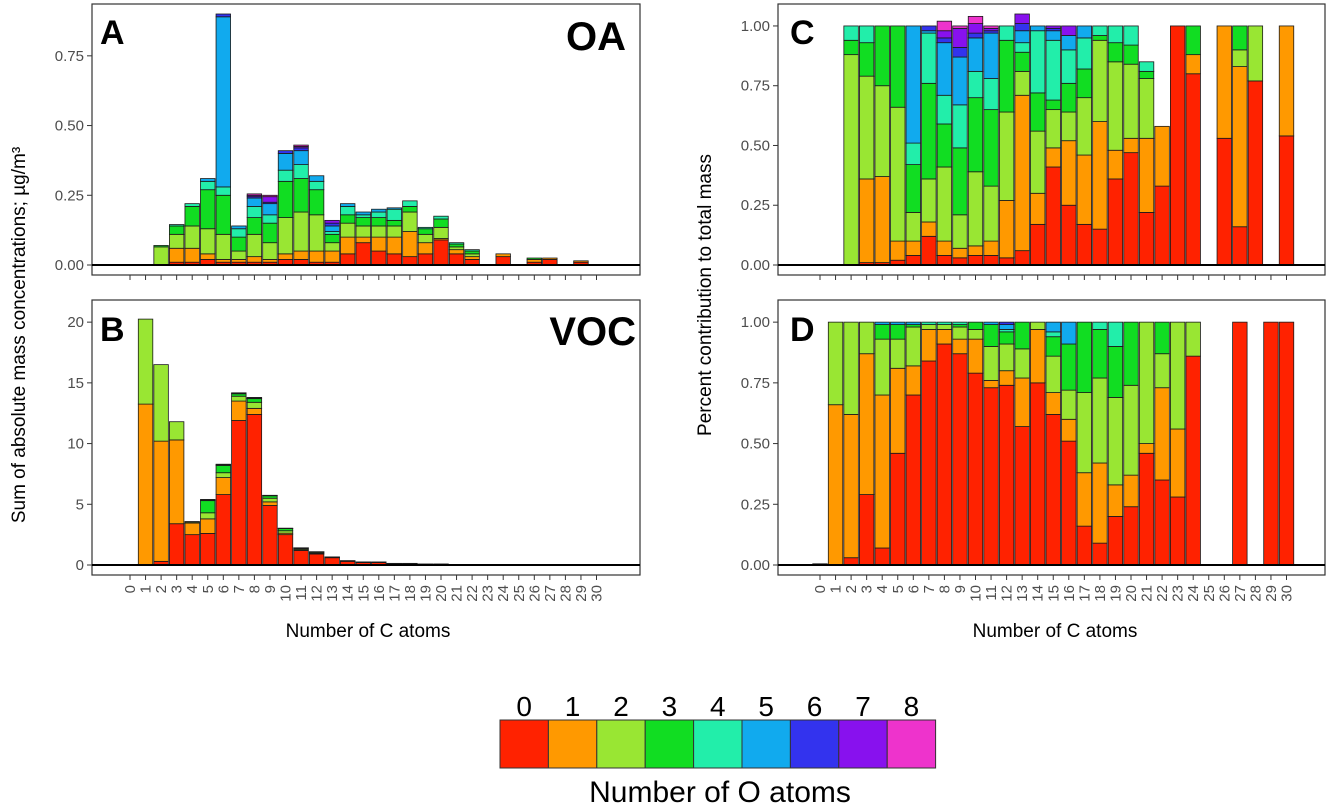 The width and height of the screenshot is (1335, 809). What do you see at coordinates (1069, 66) in the screenshot?
I see `panel-c-bar-c16-o4` at bounding box center [1069, 66].